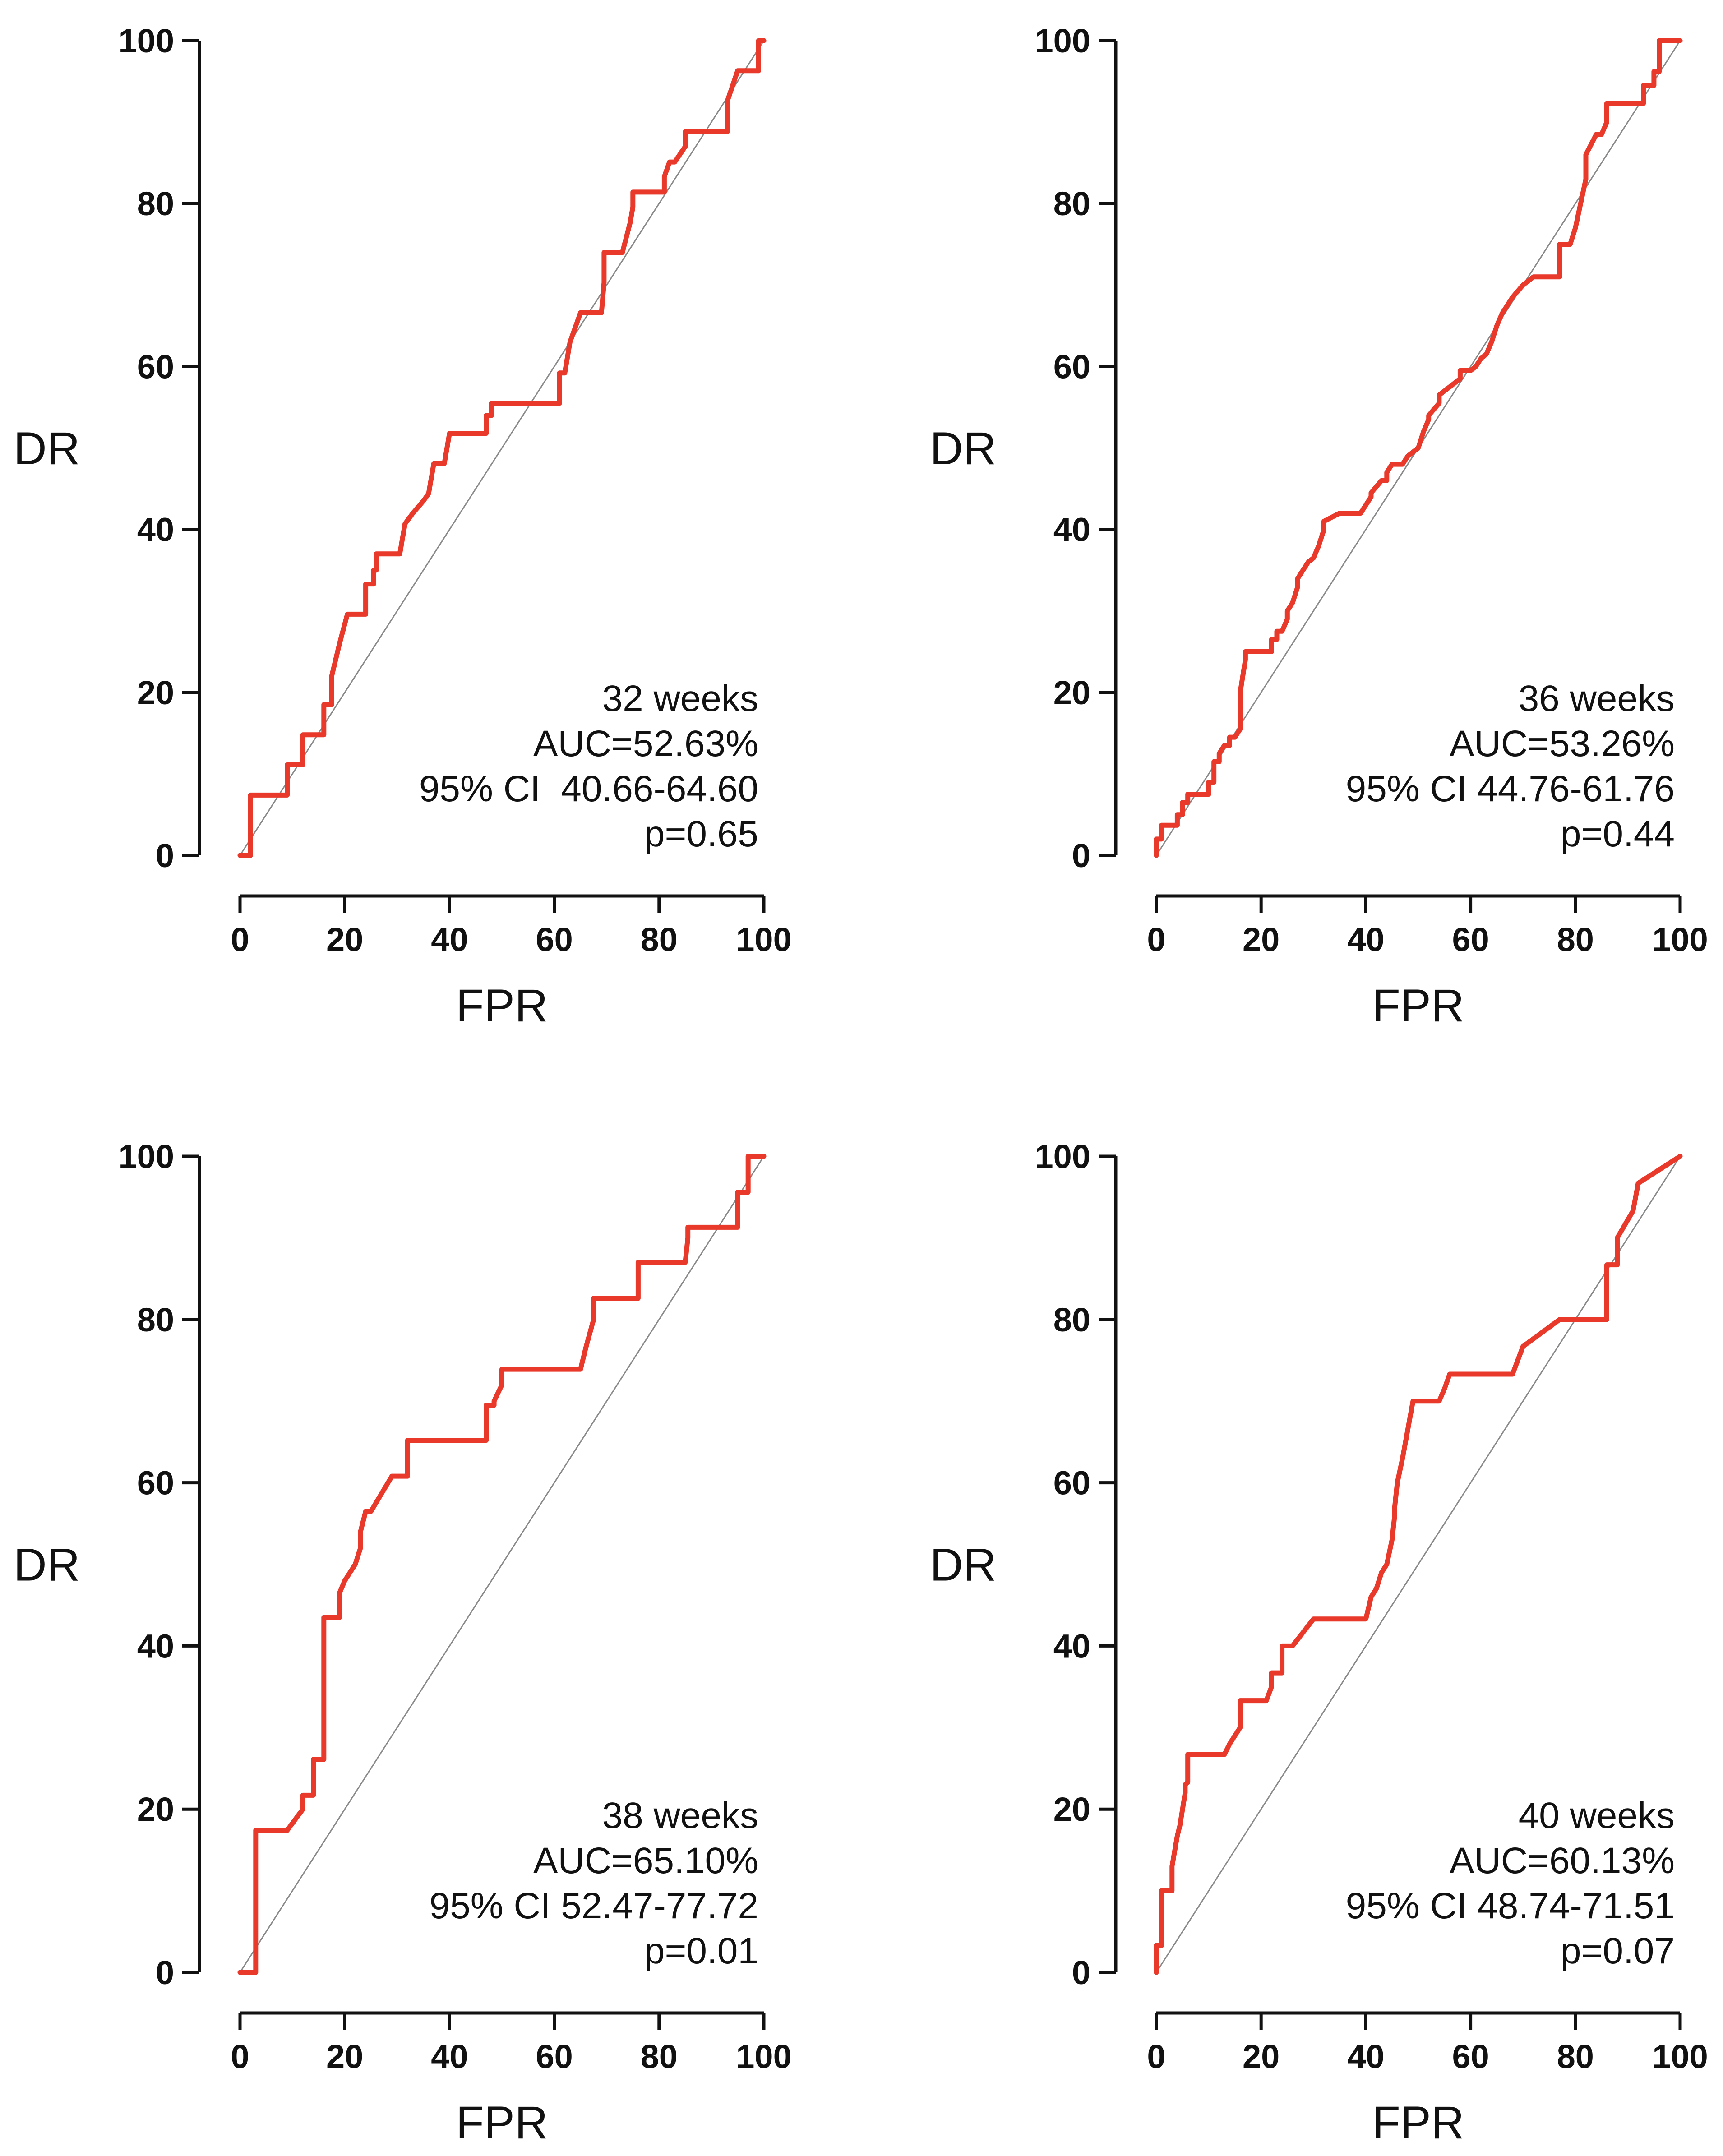 Image resolution: width=1723 pixels, height=2156 pixels. Describe the element at coordinates (645, 1861) in the screenshot. I see `annotation-auc: AUC=65.10%` at that location.